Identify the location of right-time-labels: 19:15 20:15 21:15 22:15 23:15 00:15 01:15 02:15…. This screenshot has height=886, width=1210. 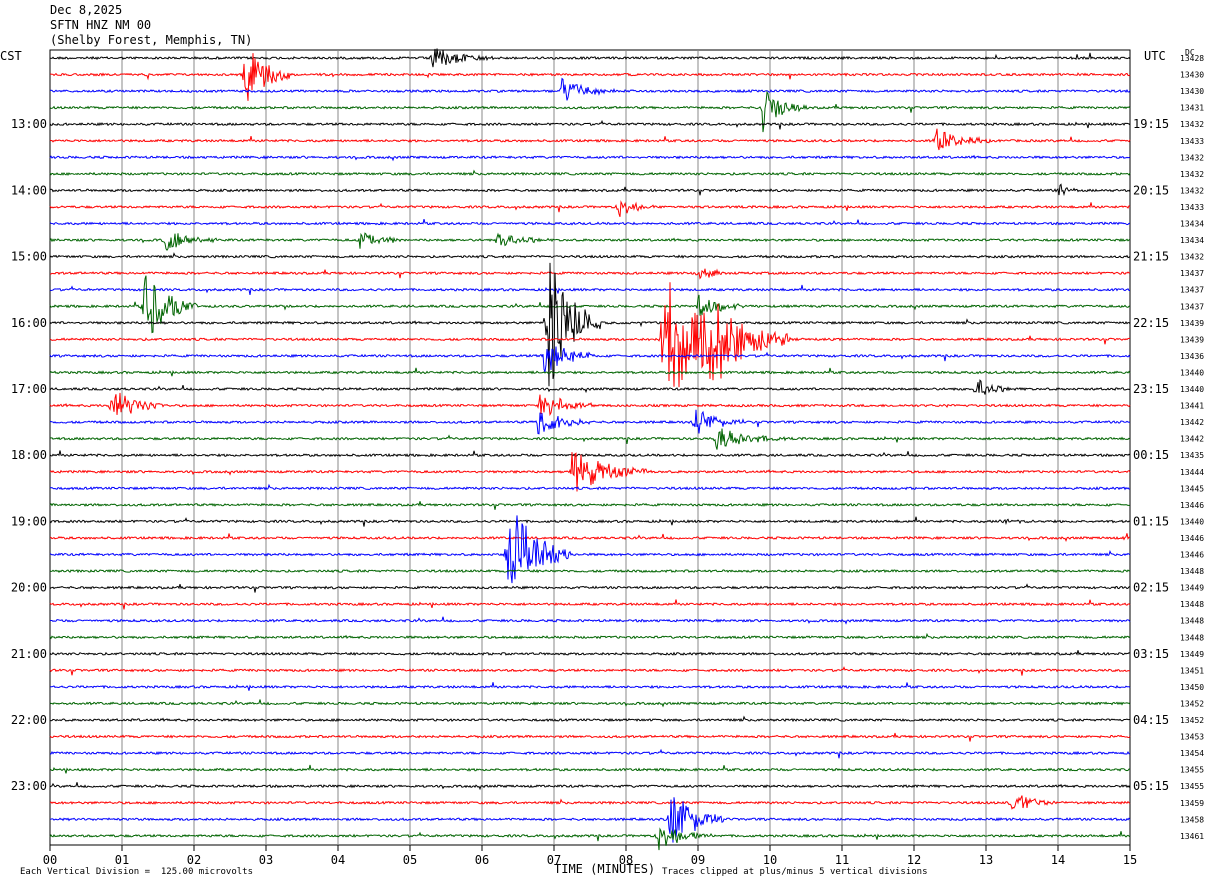
(1151, 455).